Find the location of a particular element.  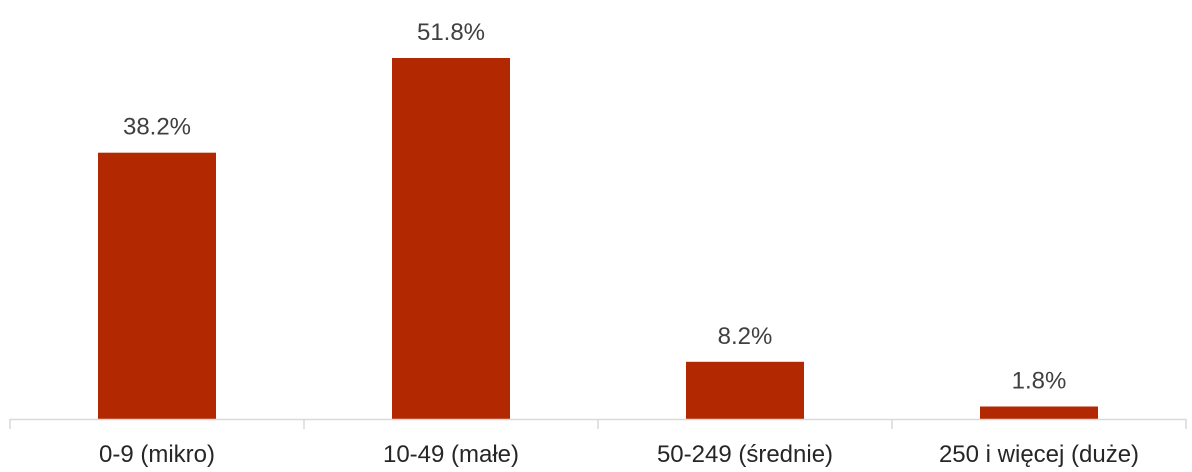

data-label-3: 8.2% is located at coordinates (745, 336).